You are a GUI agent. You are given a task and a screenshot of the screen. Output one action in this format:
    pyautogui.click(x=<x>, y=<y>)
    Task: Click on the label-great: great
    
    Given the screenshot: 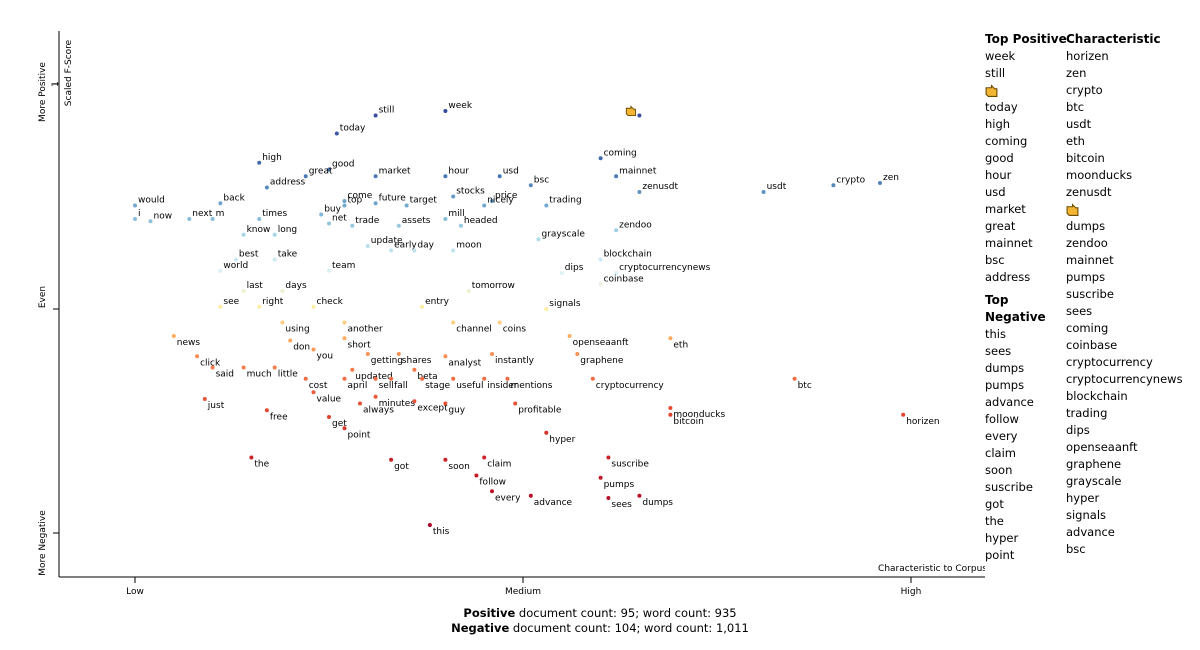 What is the action you would take?
    pyautogui.click(x=321, y=171)
    